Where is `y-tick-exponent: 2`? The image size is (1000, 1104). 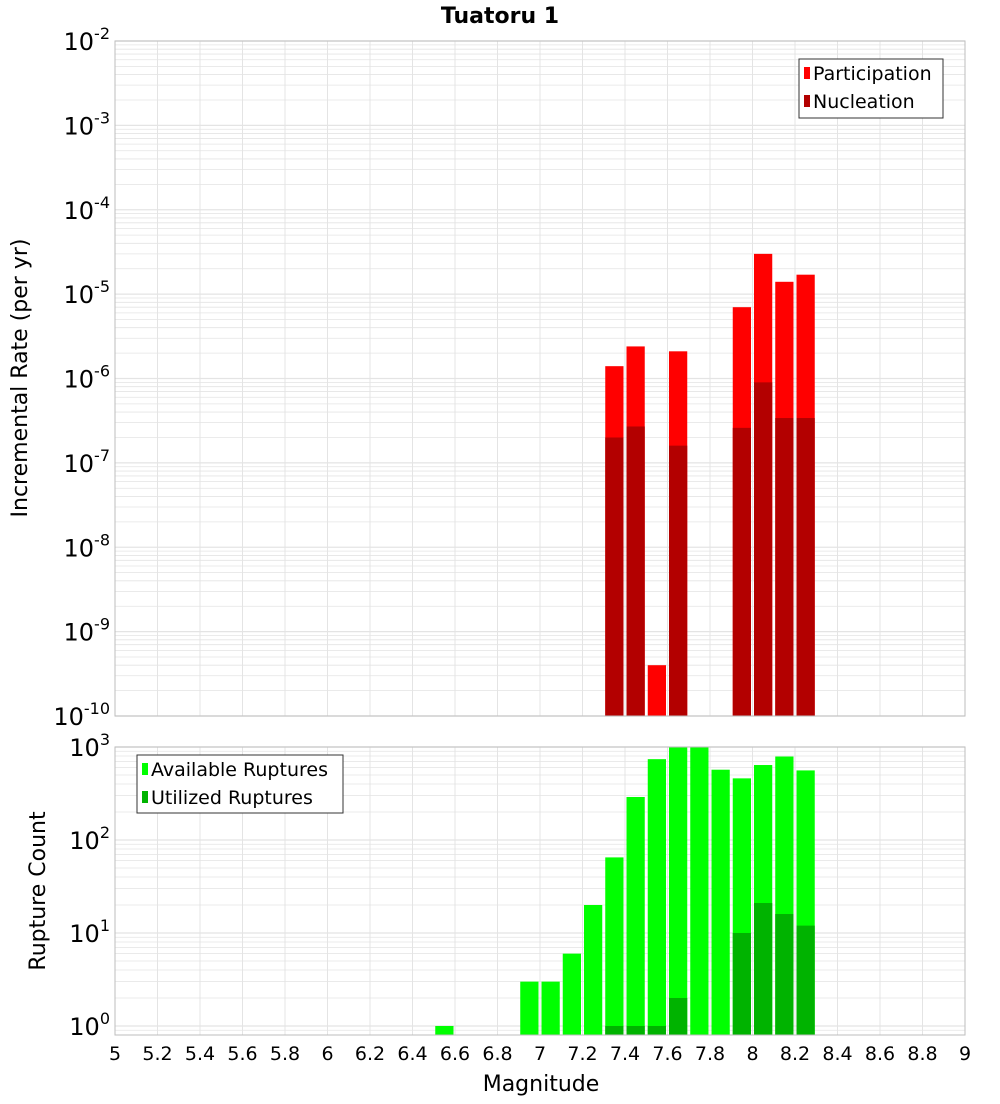
y-tick-exponent: 2 is located at coordinates (105, 832).